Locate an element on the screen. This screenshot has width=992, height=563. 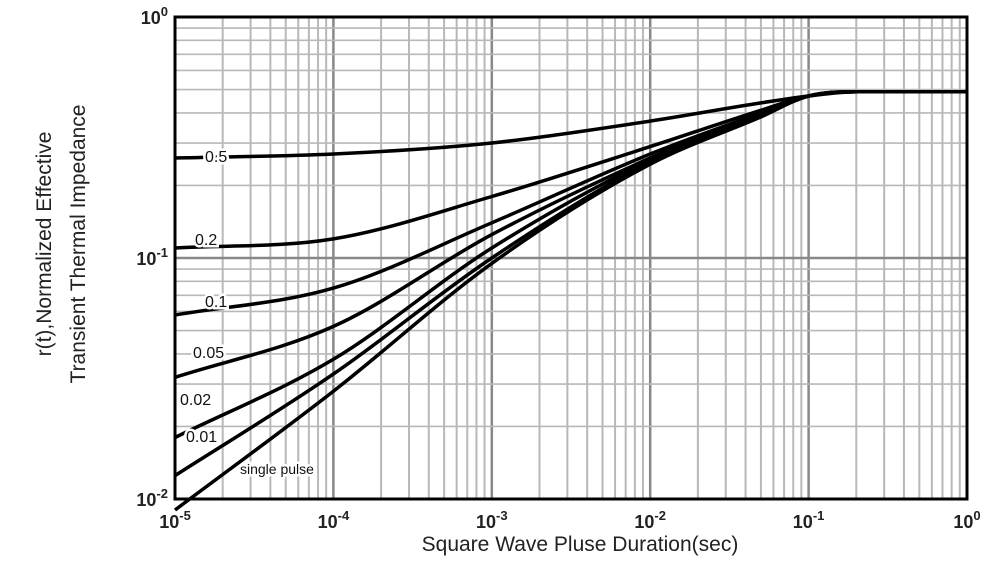
y-axis-label-line-1: r(t),Normalized Effective is located at coordinates (44, 244).